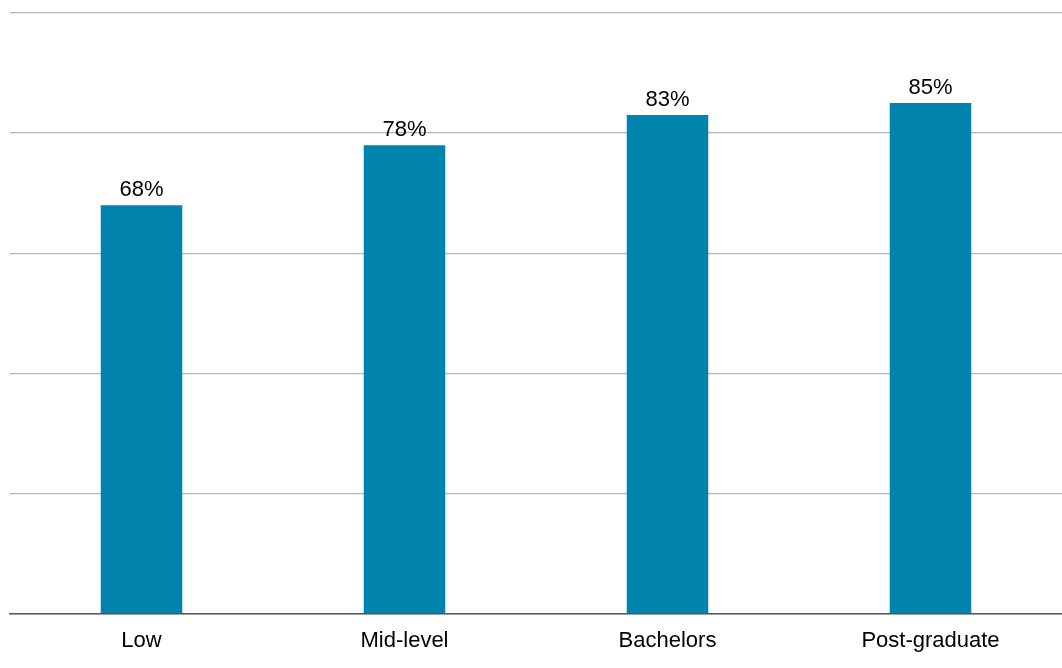  Describe the element at coordinates (141, 189) in the screenshot. I see `data-label: 68%` at that location.